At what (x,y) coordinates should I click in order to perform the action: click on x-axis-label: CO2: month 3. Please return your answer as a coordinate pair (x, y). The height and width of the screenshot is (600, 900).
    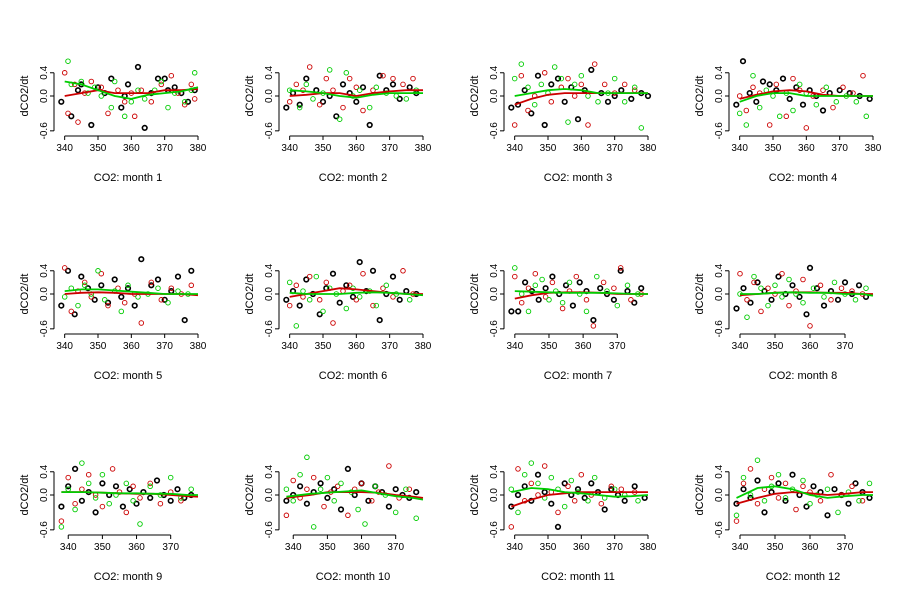
    Looking at the image, I should click on (578, 178).